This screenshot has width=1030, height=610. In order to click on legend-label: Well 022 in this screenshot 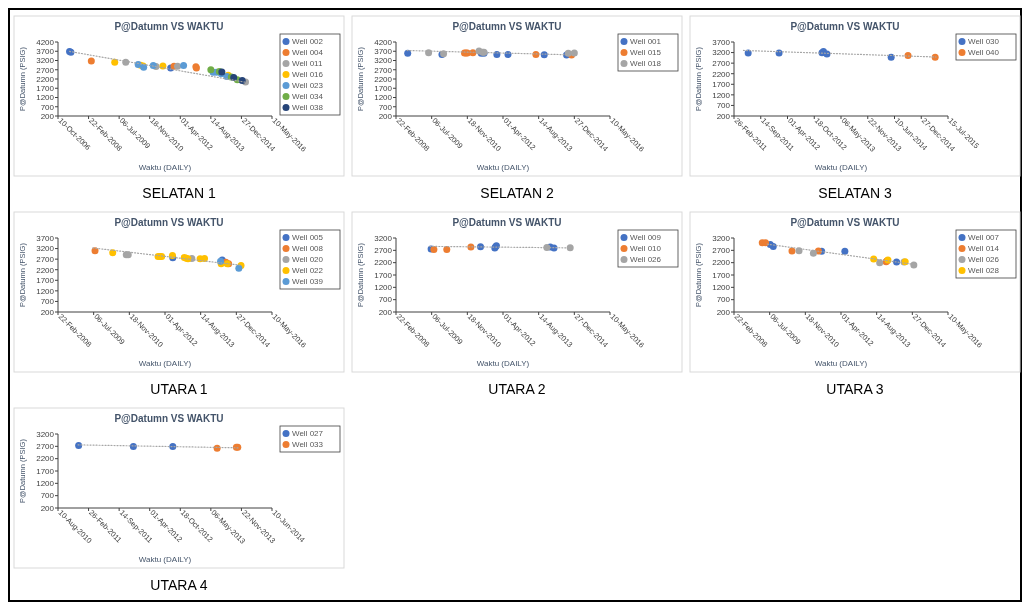, I will do `click(308, 271)`.